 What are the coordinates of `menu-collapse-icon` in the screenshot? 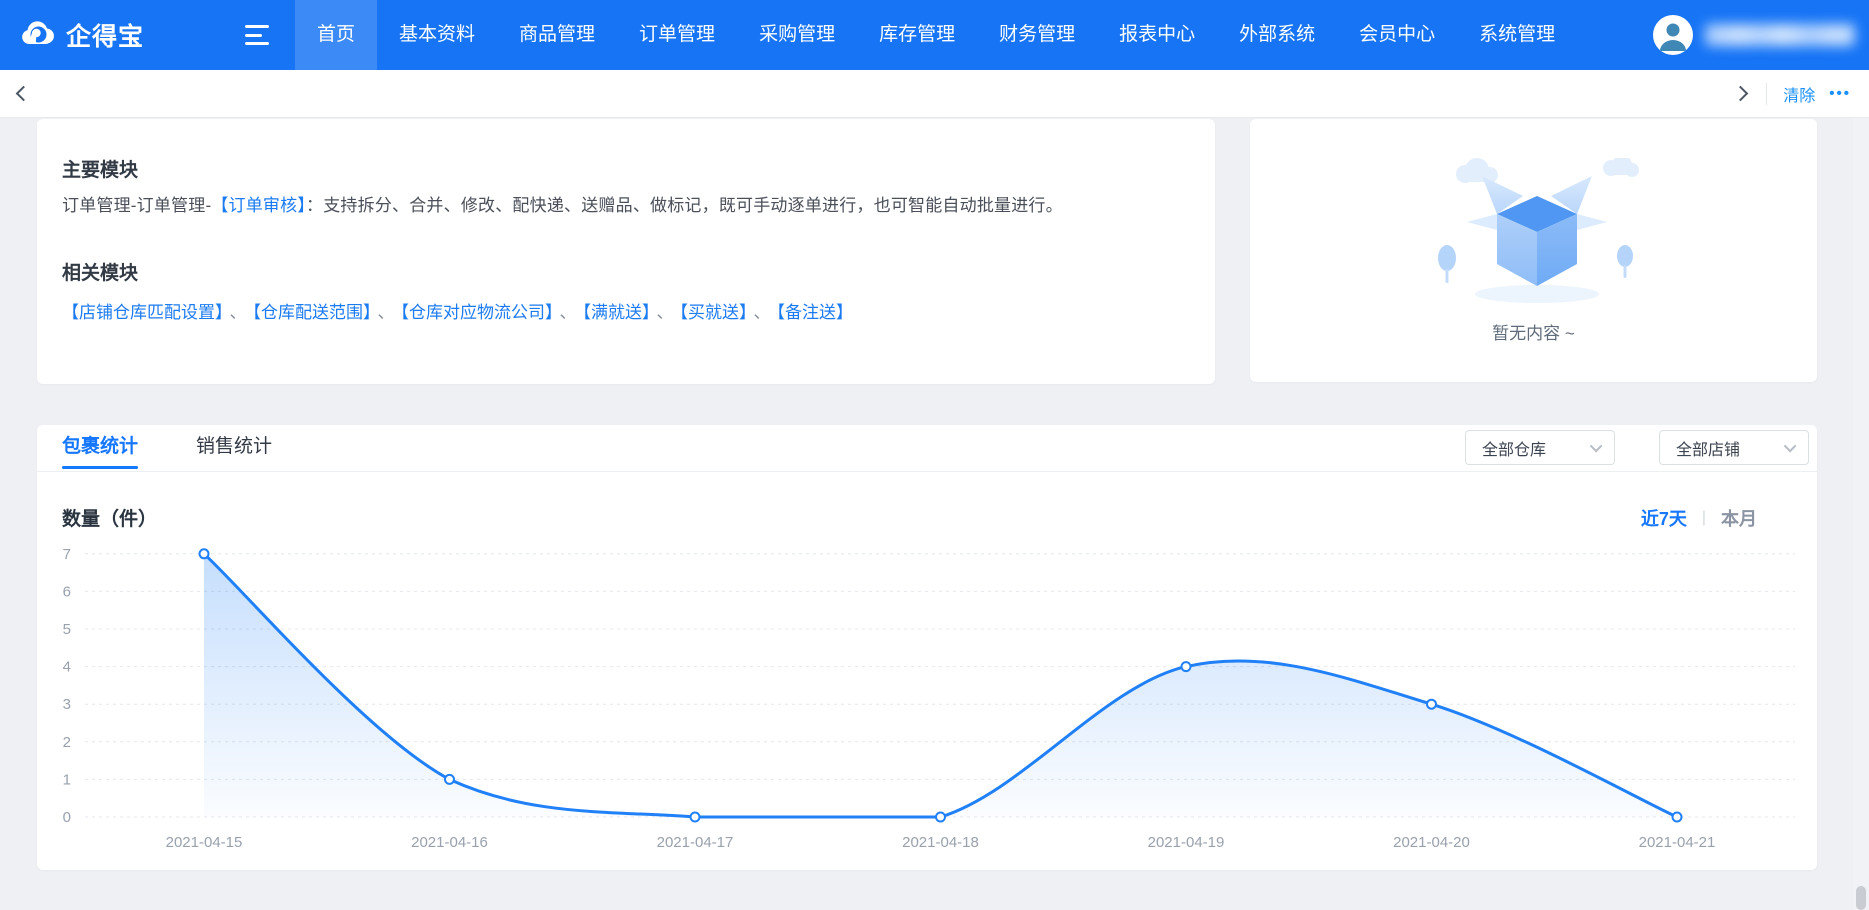 It's located at (258, 35).